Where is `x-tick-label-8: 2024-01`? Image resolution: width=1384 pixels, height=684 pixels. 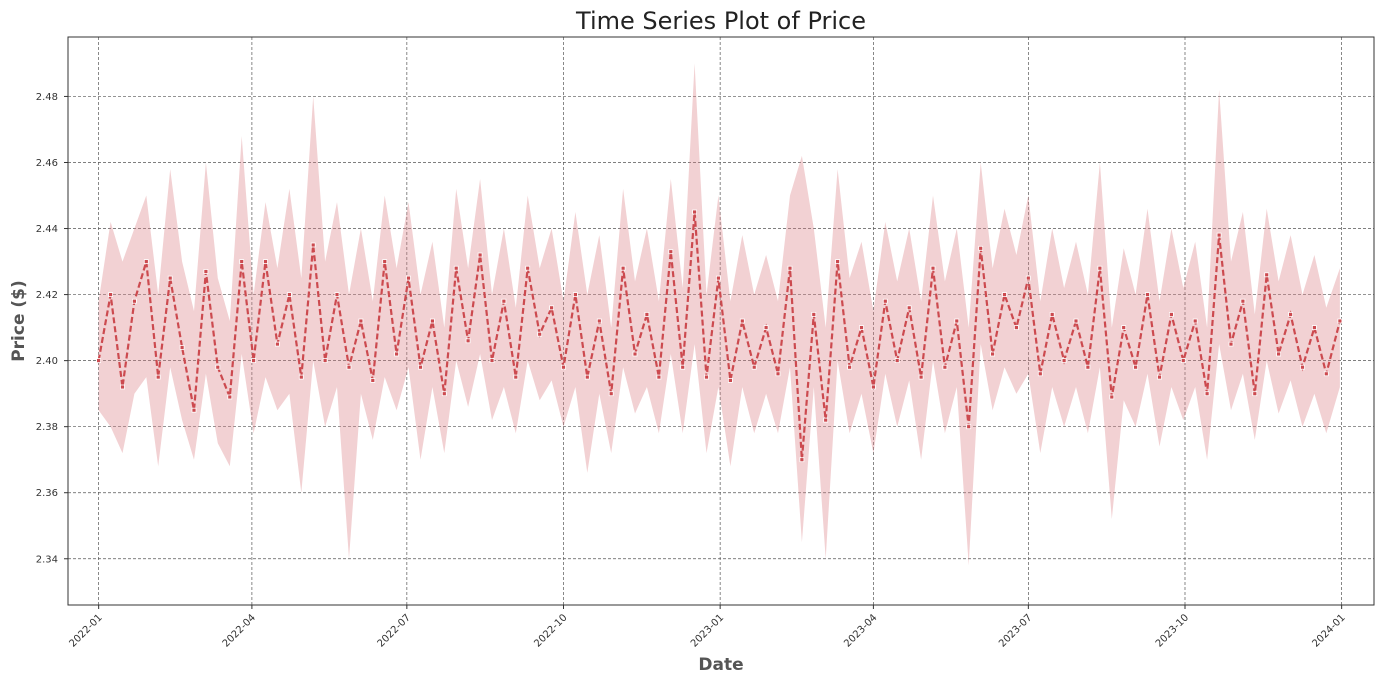 x-tick-label-8: 2024-01 is located at coordinates (1328, 630).